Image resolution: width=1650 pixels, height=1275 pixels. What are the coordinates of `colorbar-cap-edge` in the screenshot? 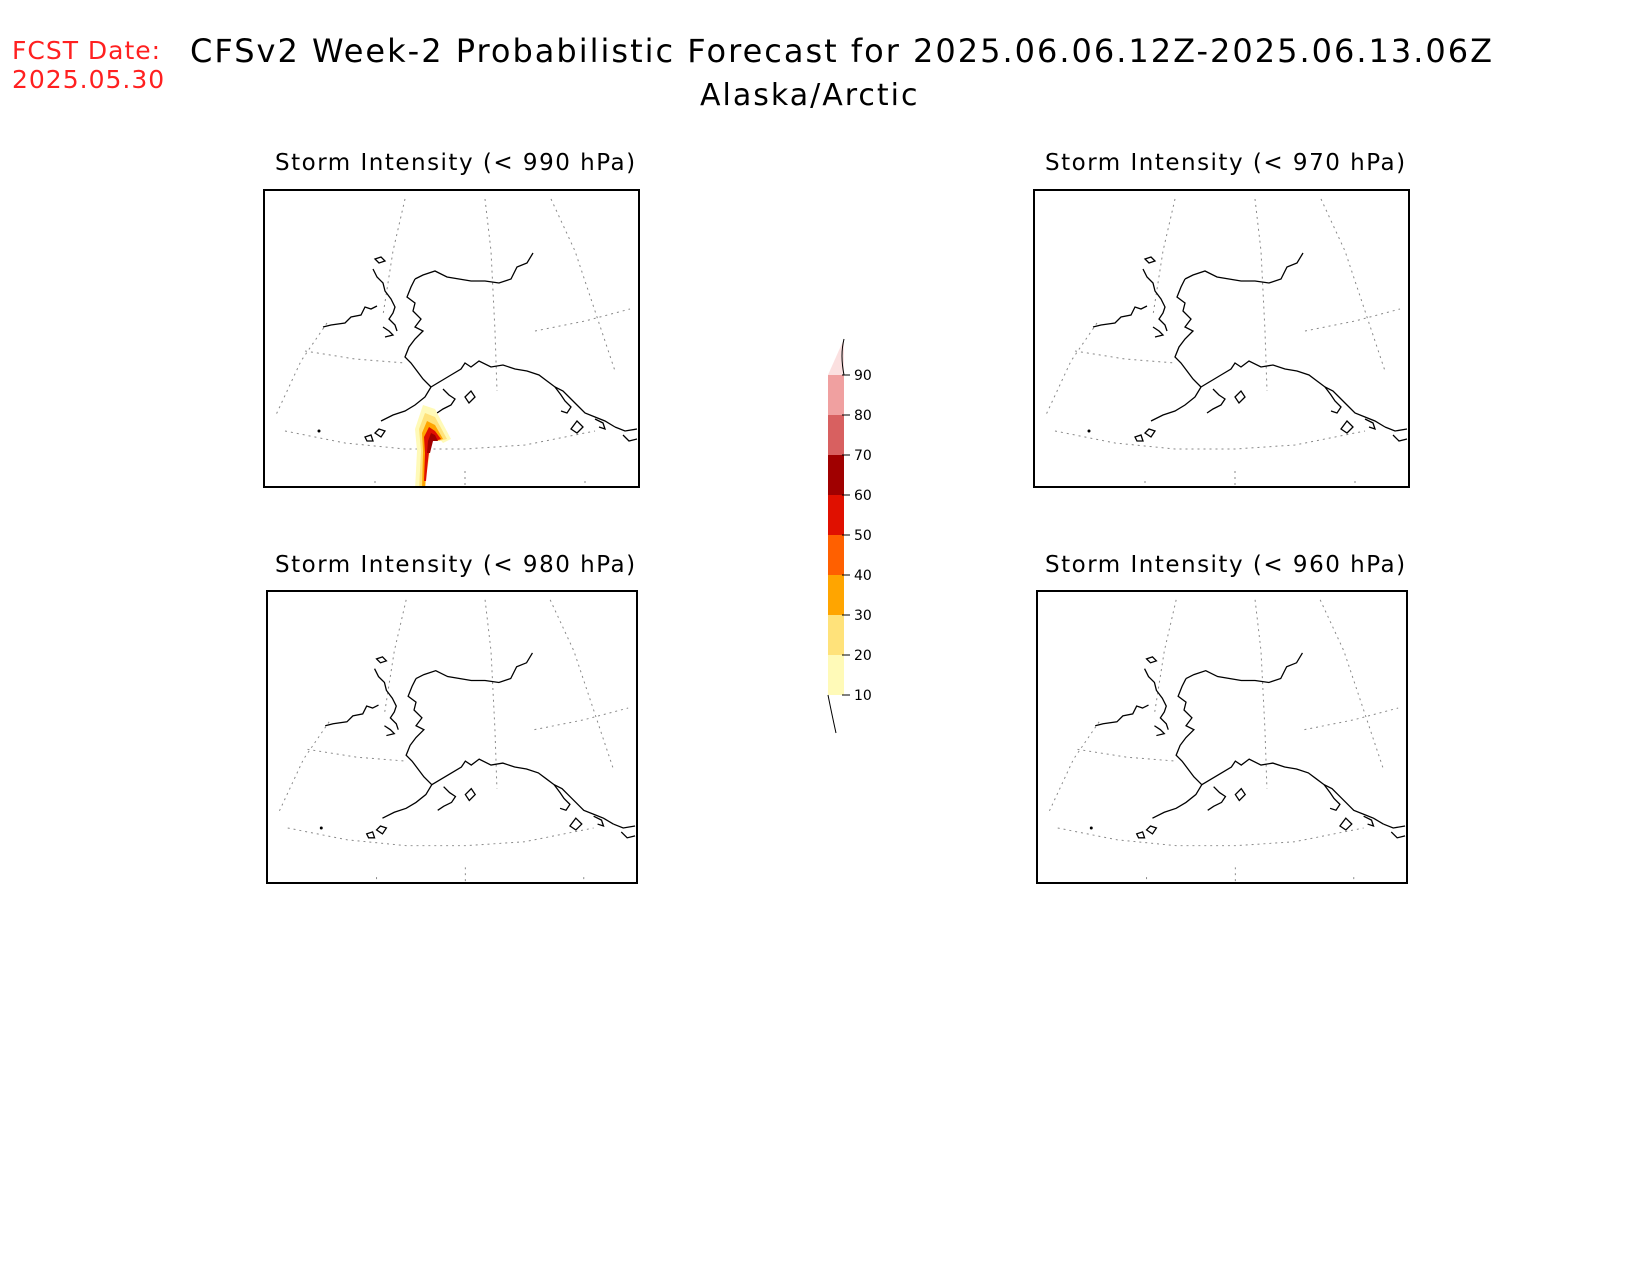 It's located at (843, 357).